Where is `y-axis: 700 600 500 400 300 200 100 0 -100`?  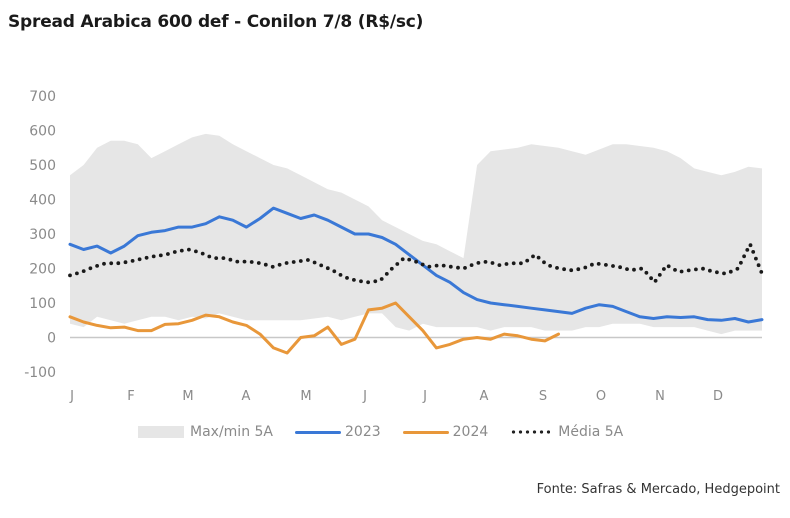
y-axis: 700 600 500 400 300 200 100 0 -100 is located at coordinates (40, 235).